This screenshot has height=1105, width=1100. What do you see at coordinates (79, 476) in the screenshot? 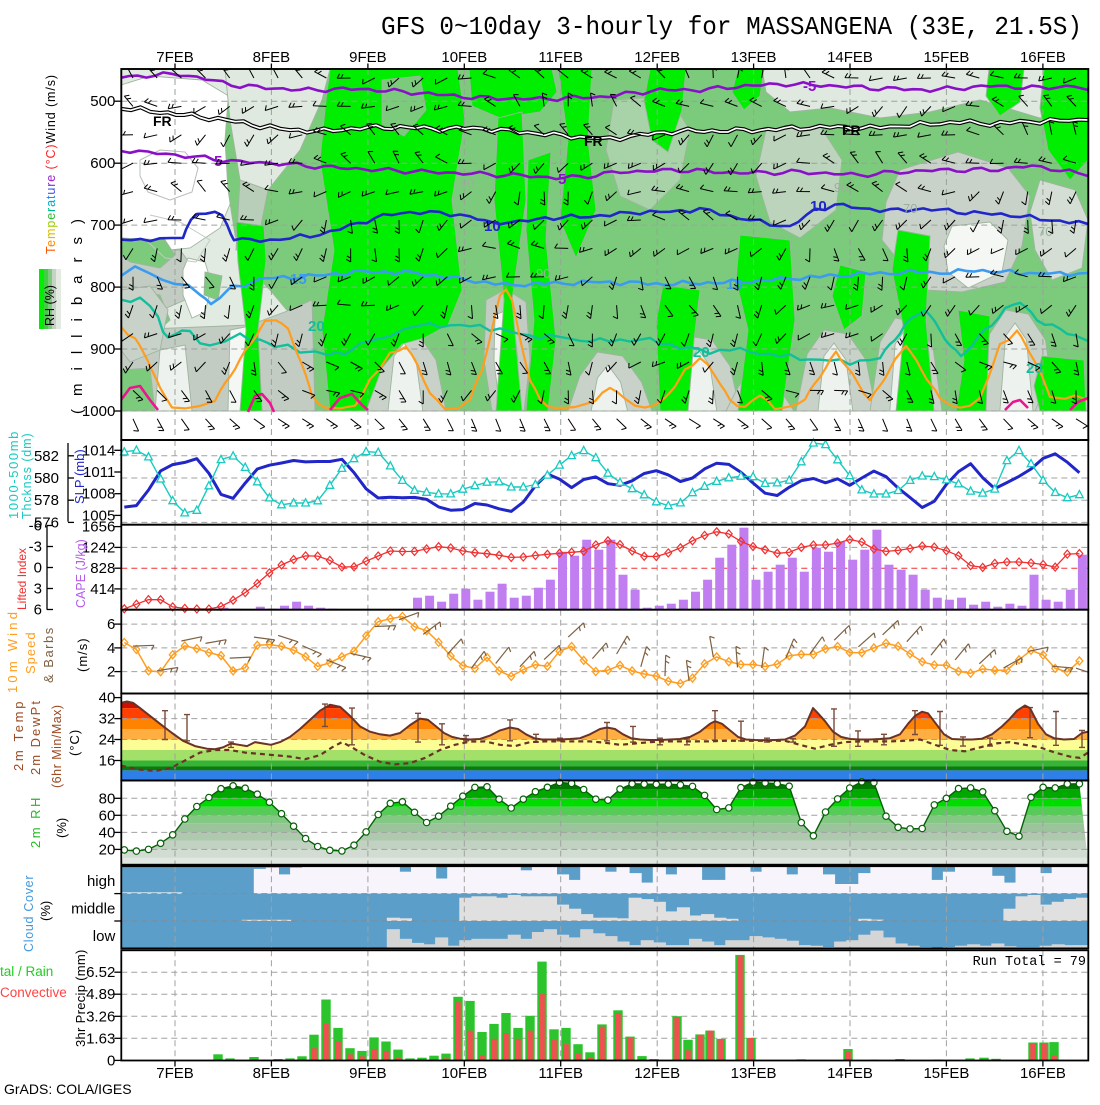
I see `svg-text: SLP (mb)` at bounding box center [79, 476].